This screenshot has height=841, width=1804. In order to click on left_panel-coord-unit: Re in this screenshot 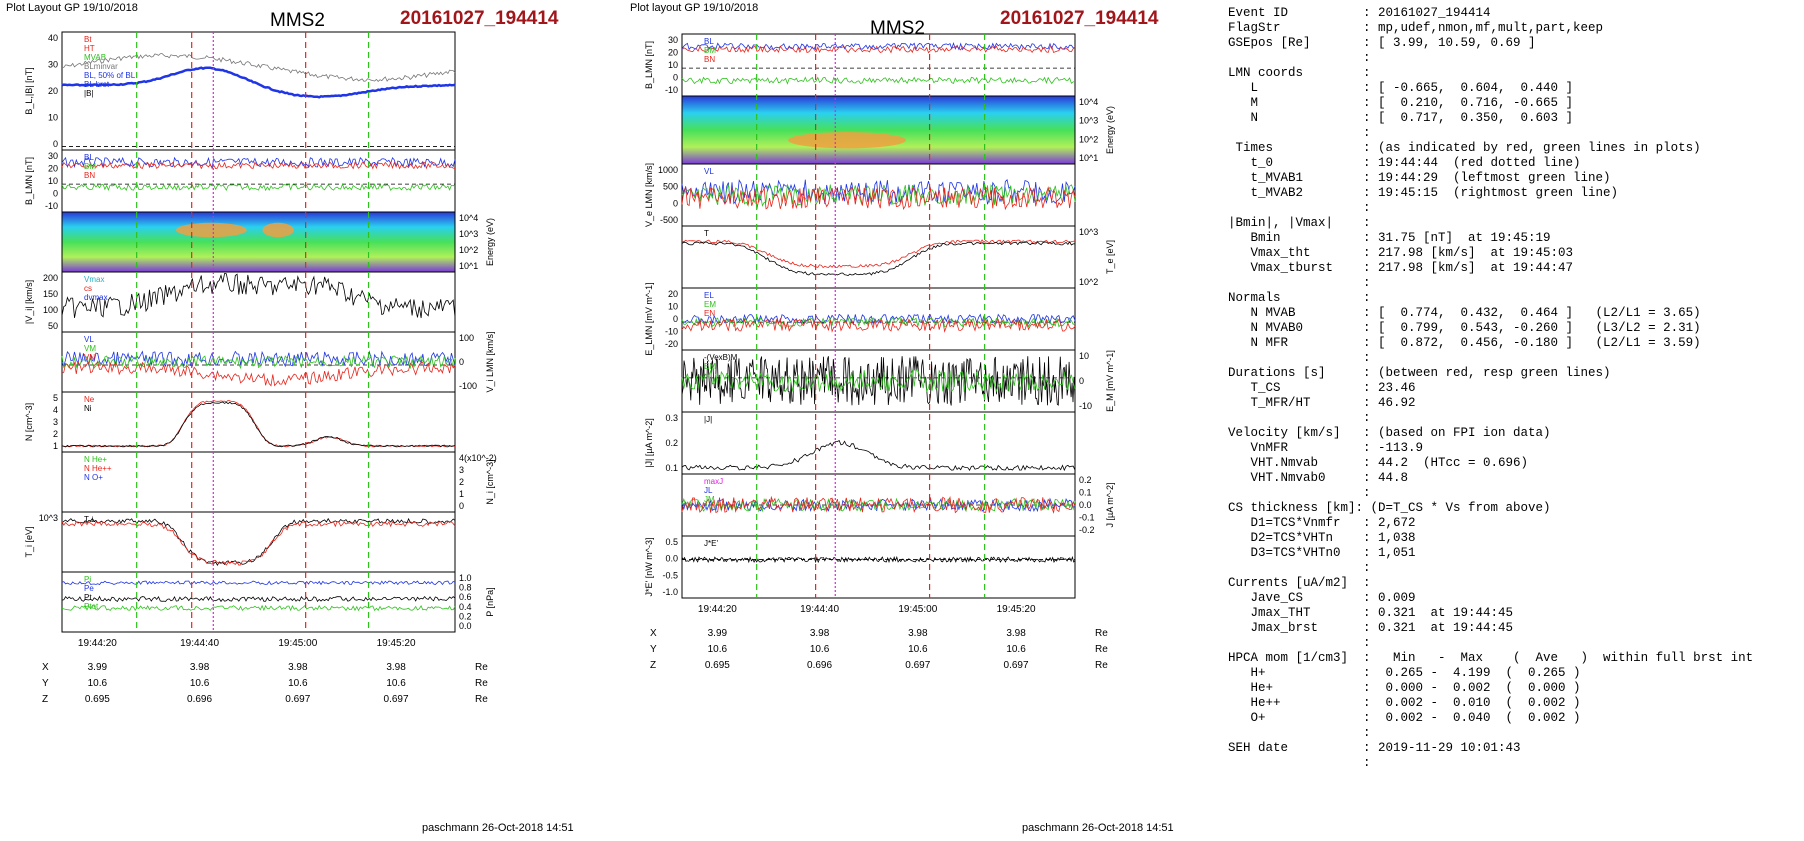, I will do `click(481, 667)`.